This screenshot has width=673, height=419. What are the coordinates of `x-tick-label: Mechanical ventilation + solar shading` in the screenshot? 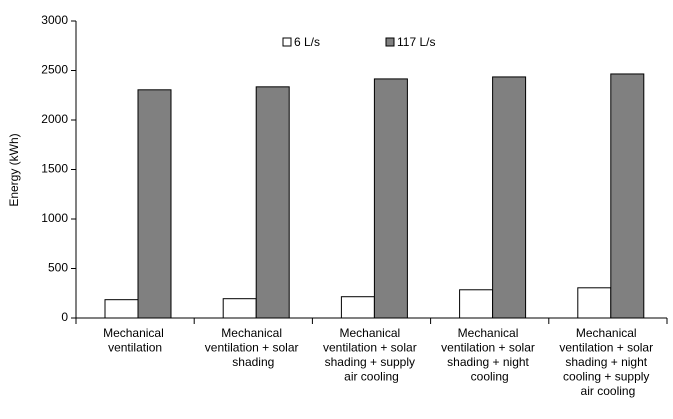 It's located at (253, 347).